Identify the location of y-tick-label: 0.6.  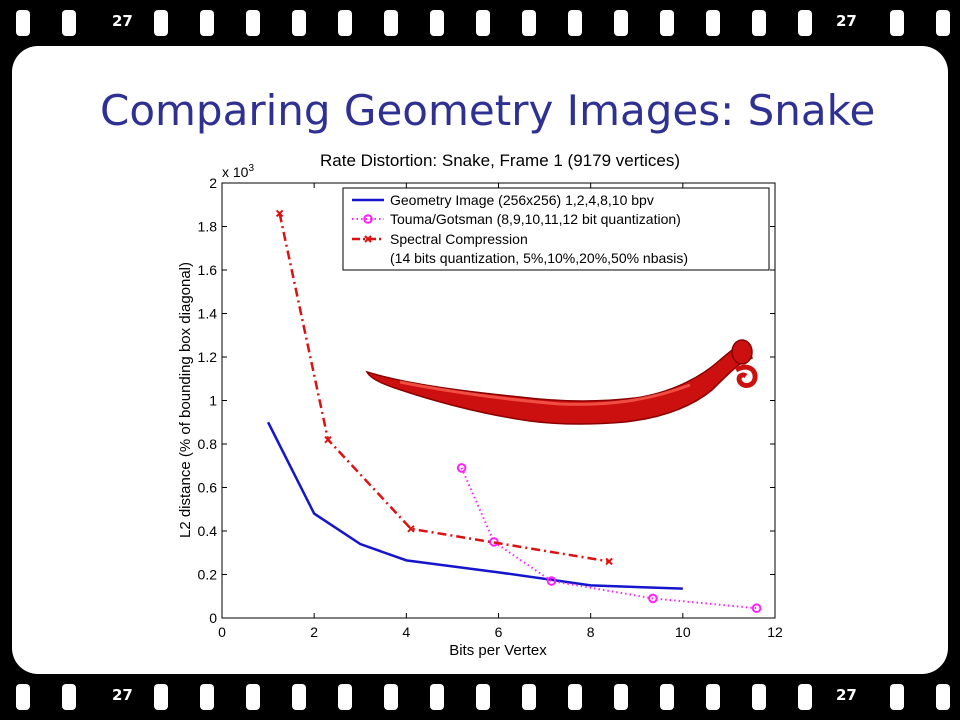
(208, 488).